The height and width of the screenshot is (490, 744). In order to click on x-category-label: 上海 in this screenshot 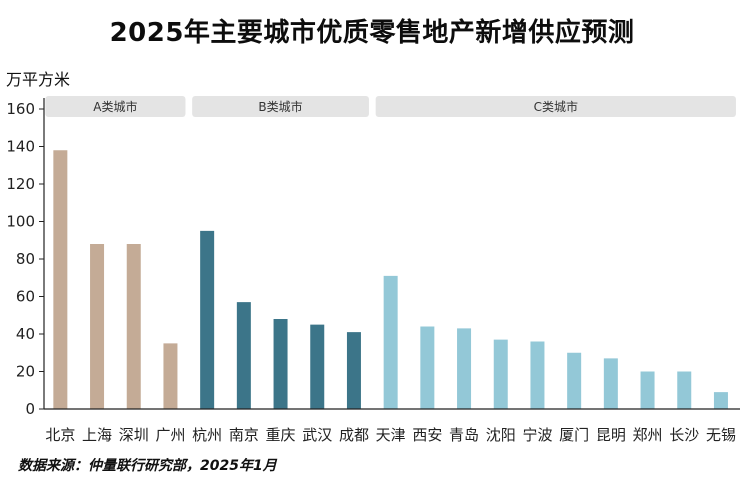, I will do `click(97, 435)`.